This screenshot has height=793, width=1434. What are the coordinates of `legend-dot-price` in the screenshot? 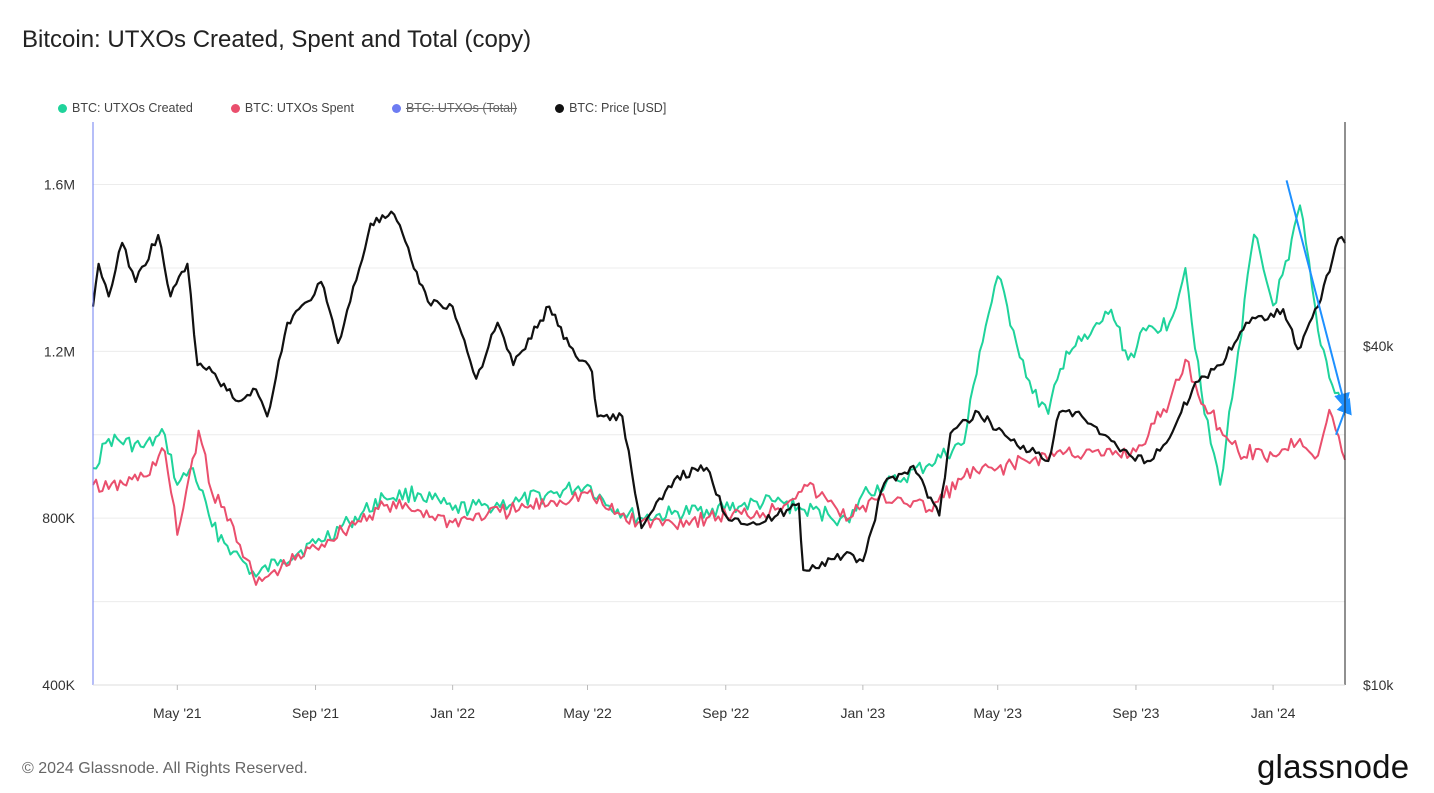 It's located at (560, 108).